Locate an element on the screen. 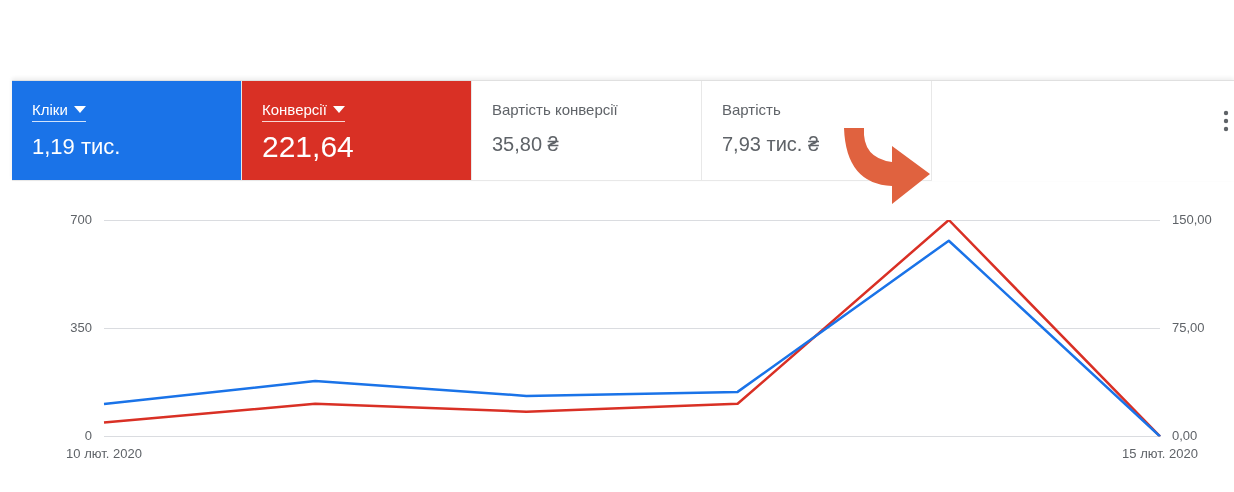 The width and height of the screenshot is (1234, 492). text: Конверсії is located at coordinates (294, 109).